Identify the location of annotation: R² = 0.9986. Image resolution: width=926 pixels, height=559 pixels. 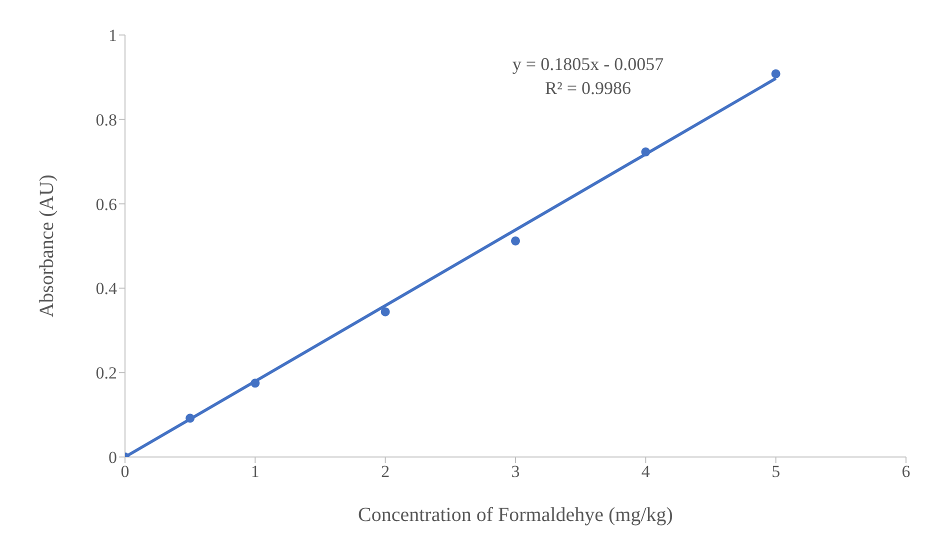
(588, 88).